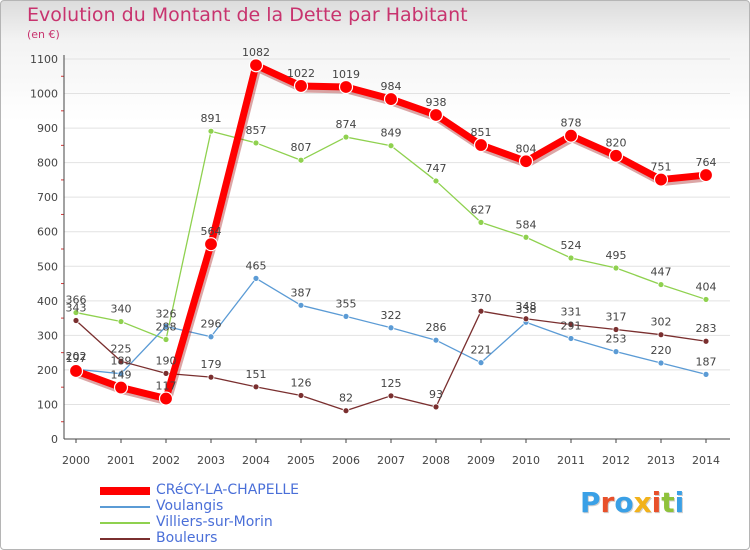 The height and width of the screenshot is (550, 750). Describe the element at coordinates (121, 460) in the screenshot. I see `x-tick-label: 2001` at that location.